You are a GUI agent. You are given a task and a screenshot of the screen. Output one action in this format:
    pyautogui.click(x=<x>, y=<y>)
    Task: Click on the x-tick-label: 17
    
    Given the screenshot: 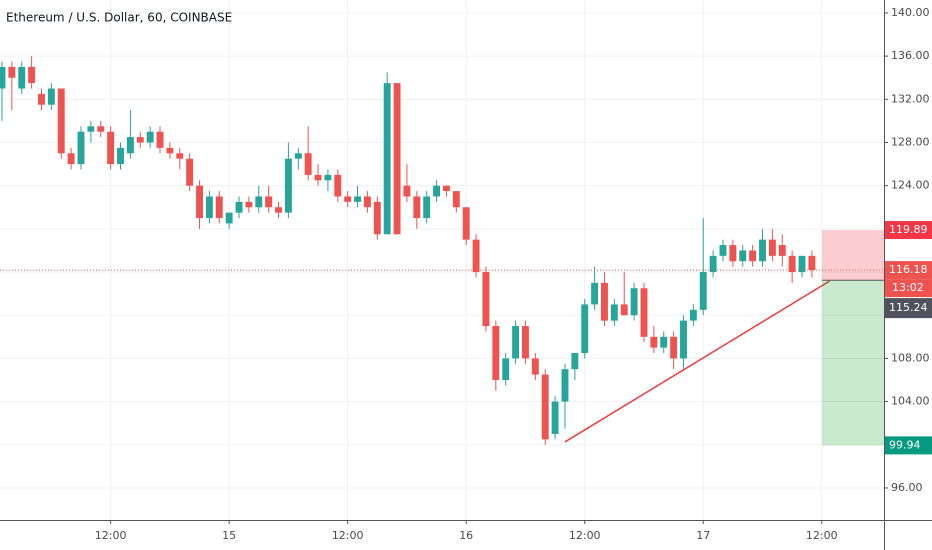 What is the action you would take?
    pyautogui.click(x=703, y=535)
    